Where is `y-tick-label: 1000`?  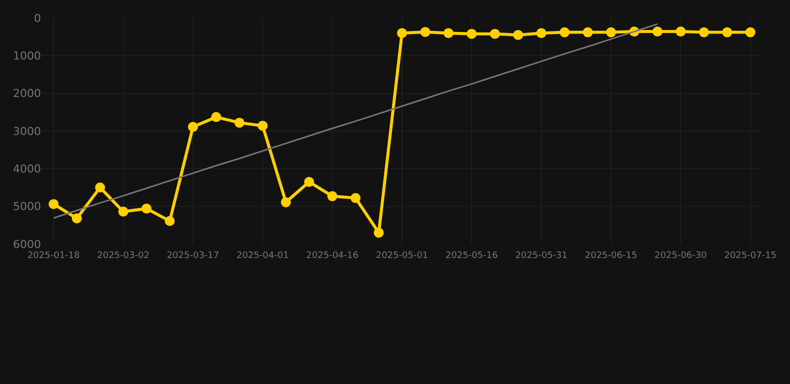 y-tick-label: 1000 is located at coordinates (27, 56).